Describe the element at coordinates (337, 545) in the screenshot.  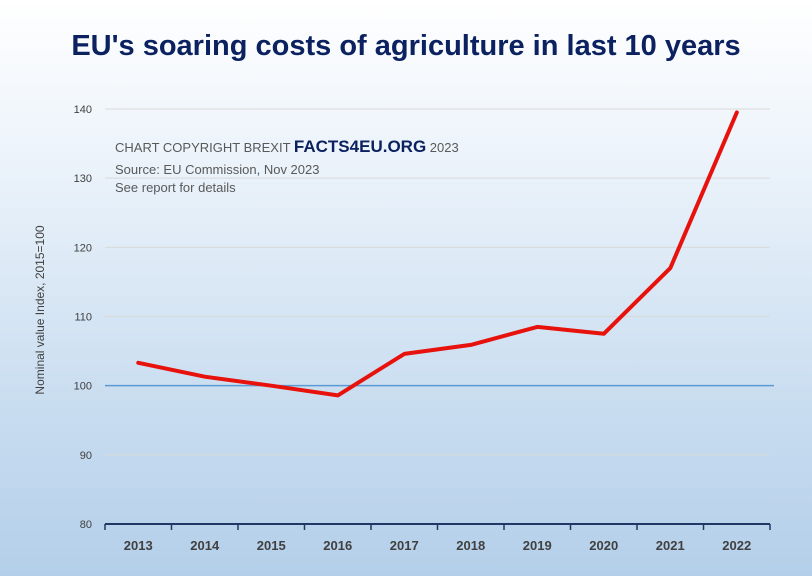
I see `x-tick-label: 2016` at that location.